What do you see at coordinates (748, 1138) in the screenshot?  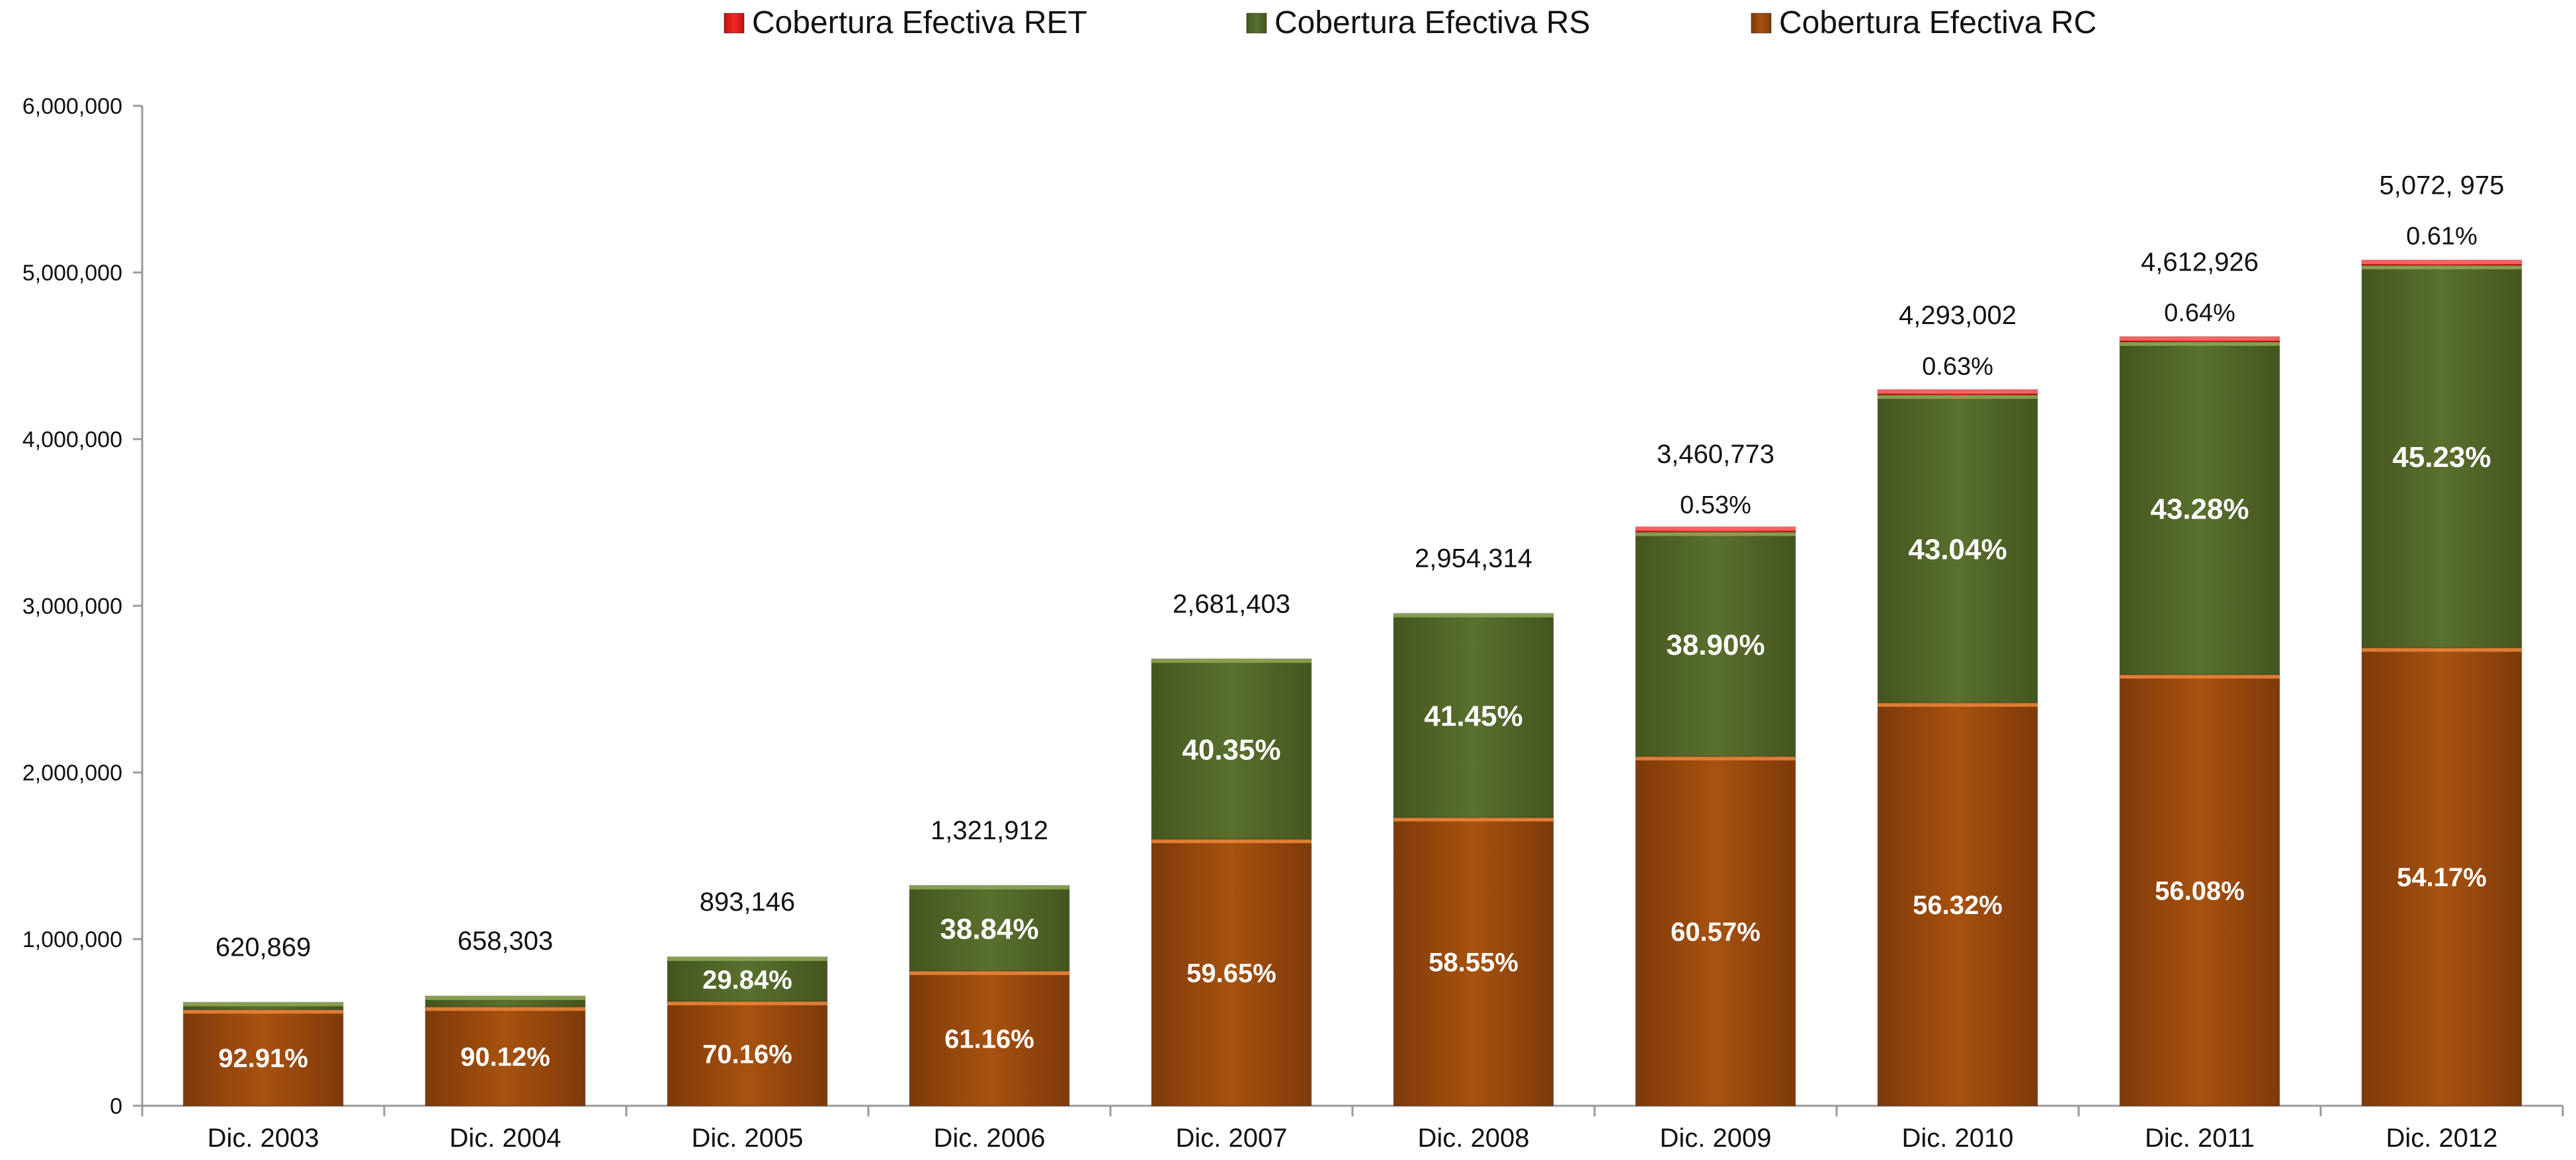 I see `x-tick-label: Dic. 2005` at bounding box center [748, 1138].